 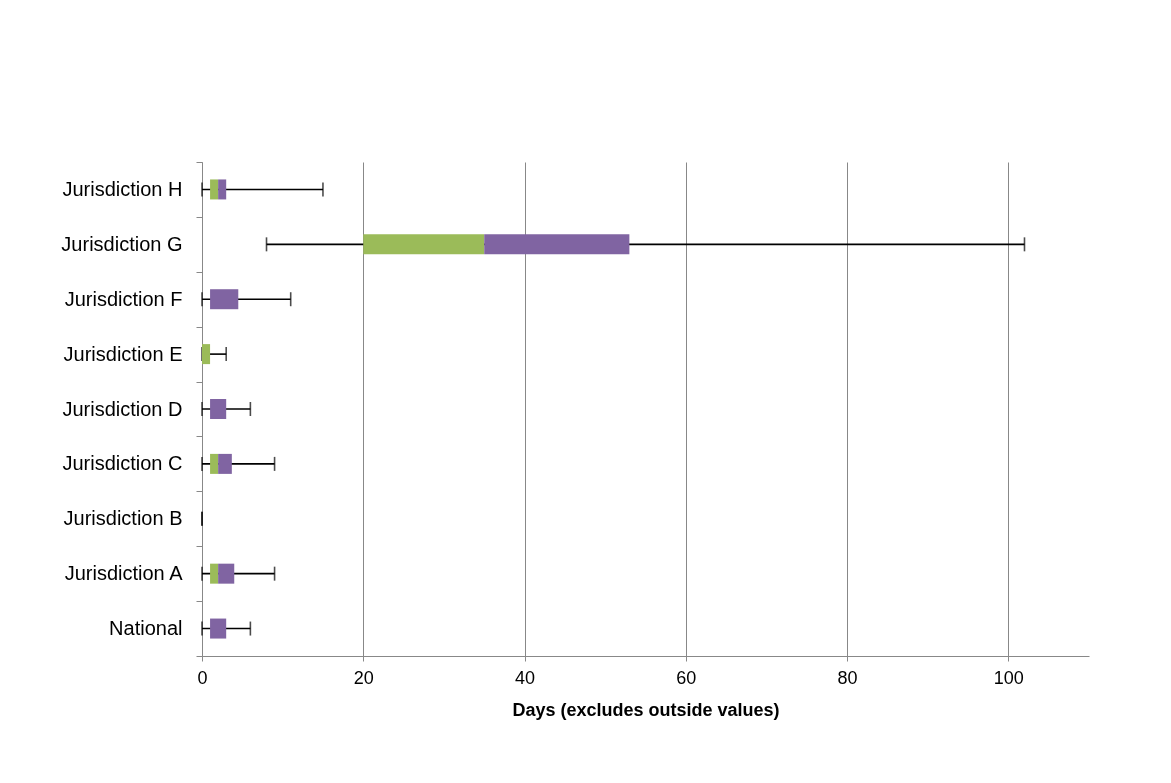 What do you see at coordinates (123, 298) in the screenshot?
I see `y-tick-label: Jurisdiction F` at bounding box center [123, 298].